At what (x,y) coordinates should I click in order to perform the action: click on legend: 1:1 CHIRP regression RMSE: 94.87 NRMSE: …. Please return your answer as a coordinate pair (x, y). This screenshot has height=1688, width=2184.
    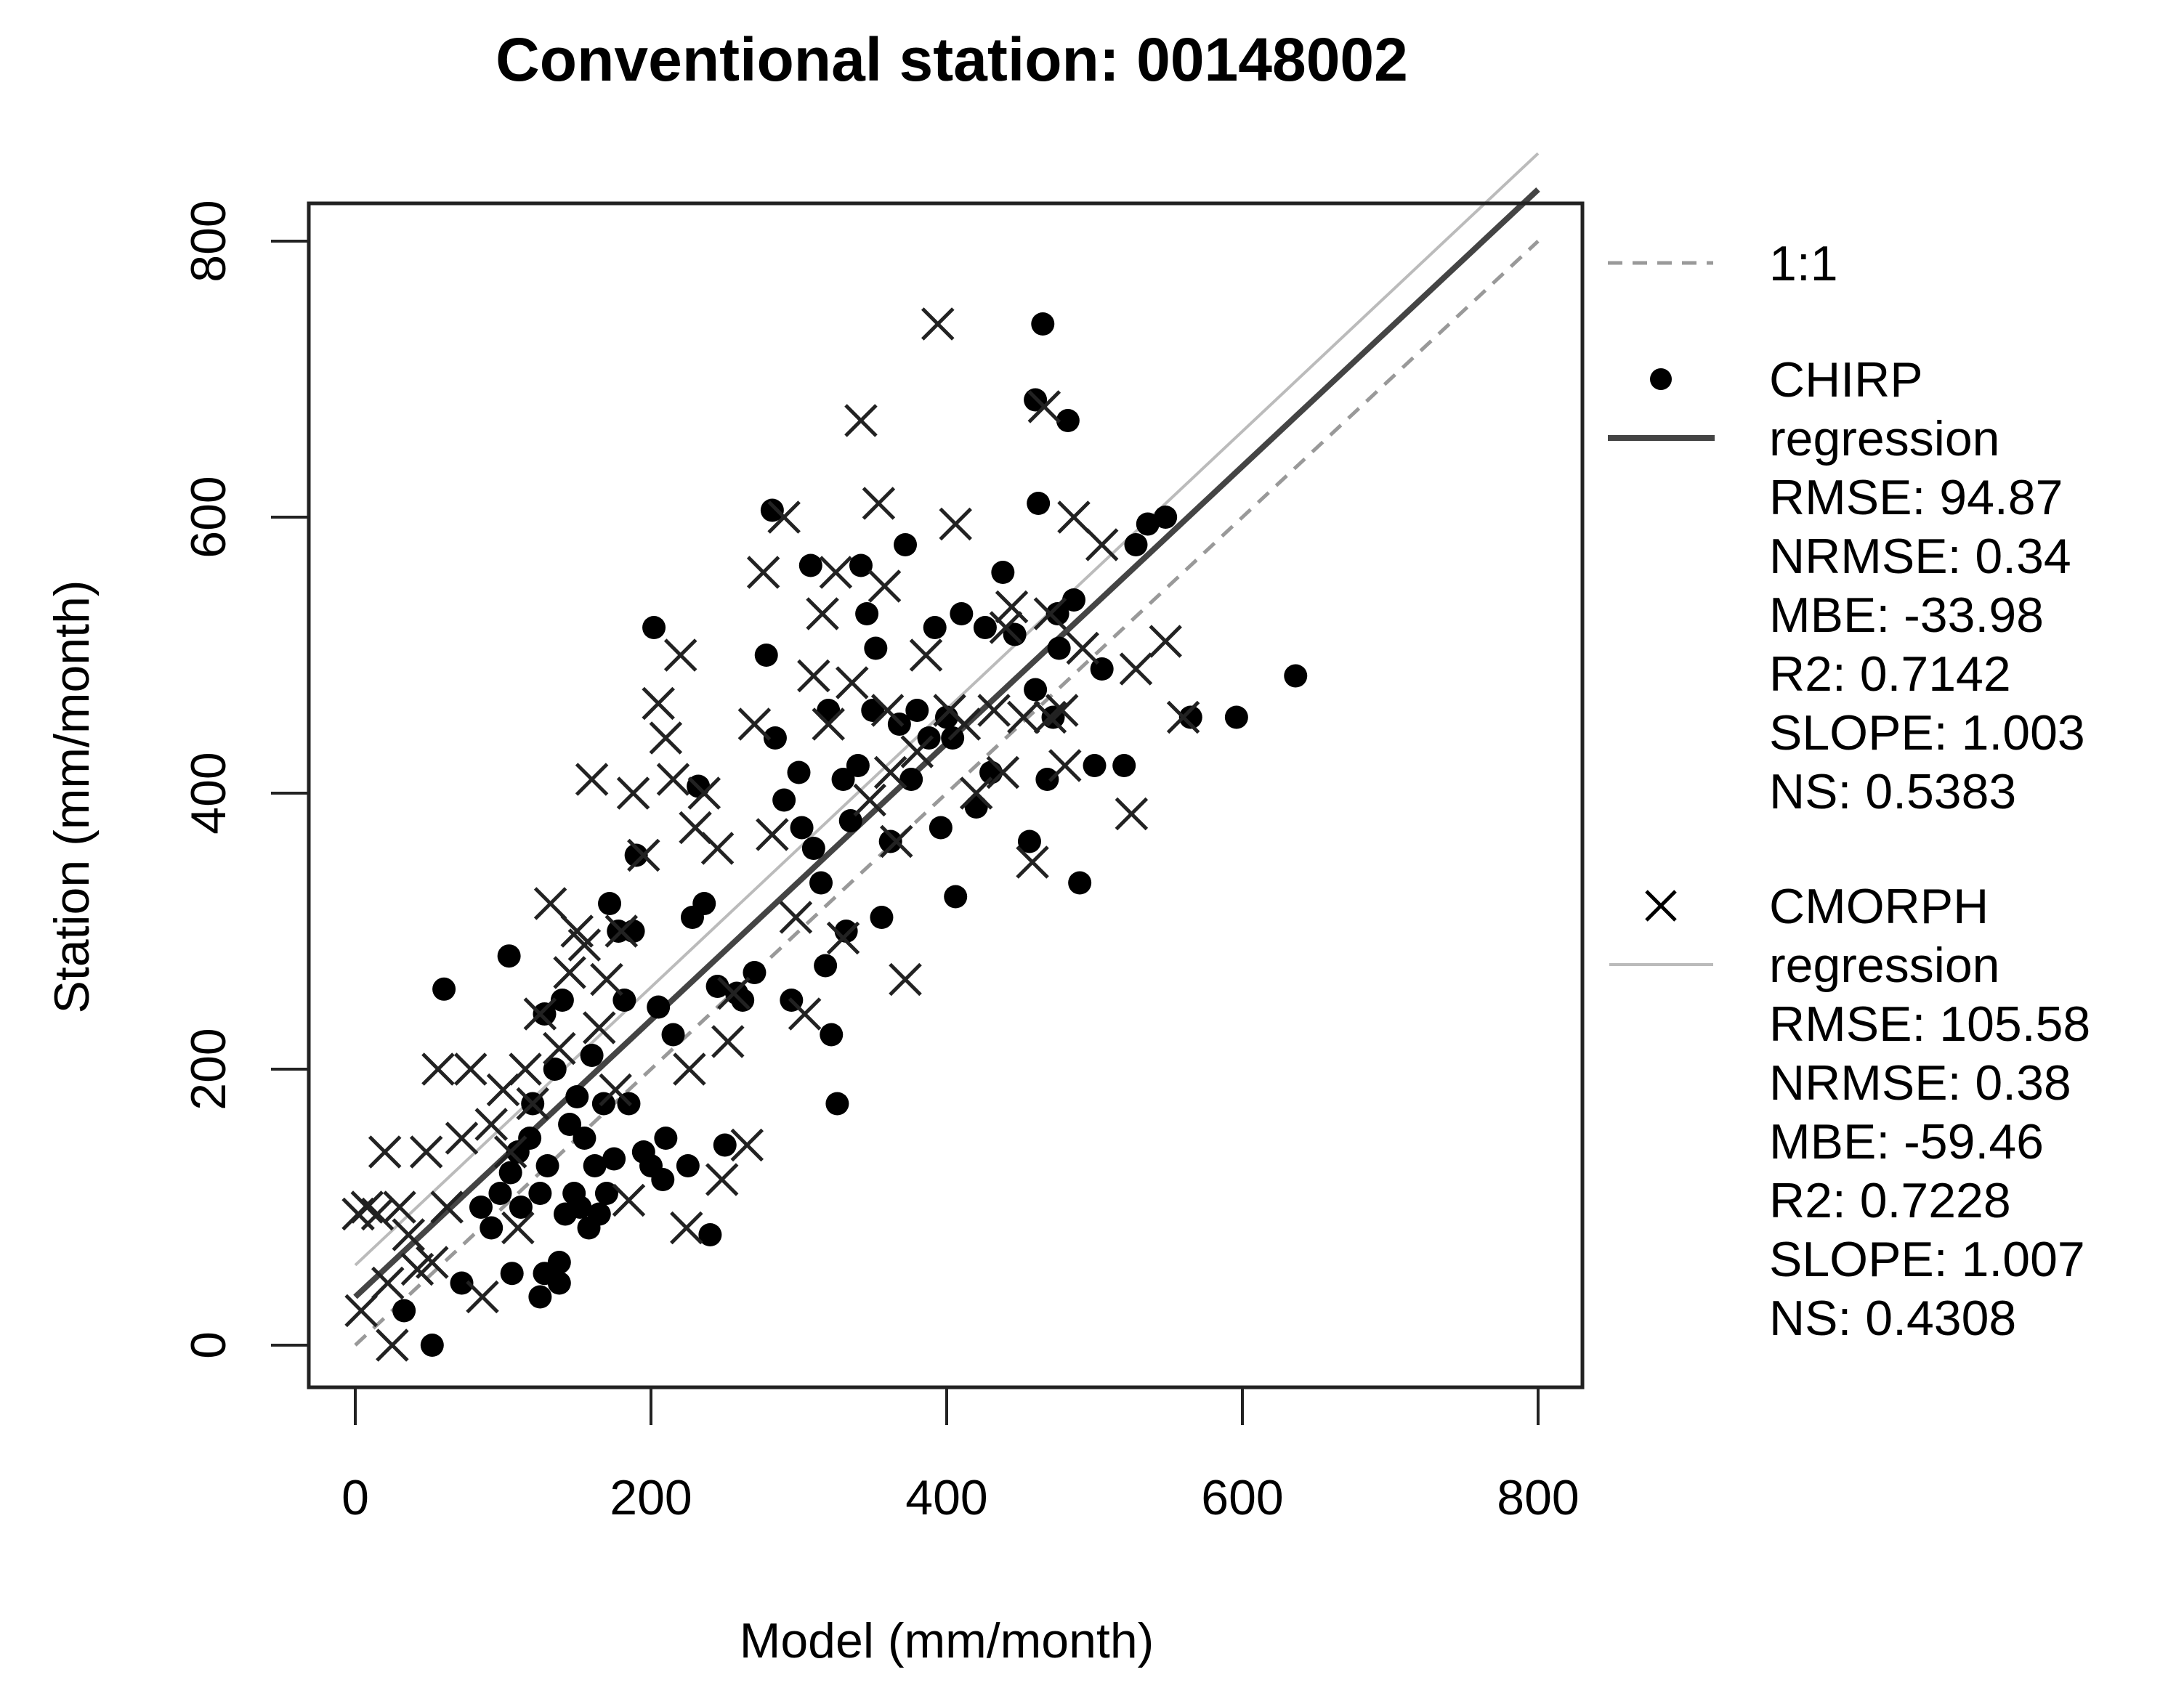
    Looking at the image, I should click on (1849, 791).